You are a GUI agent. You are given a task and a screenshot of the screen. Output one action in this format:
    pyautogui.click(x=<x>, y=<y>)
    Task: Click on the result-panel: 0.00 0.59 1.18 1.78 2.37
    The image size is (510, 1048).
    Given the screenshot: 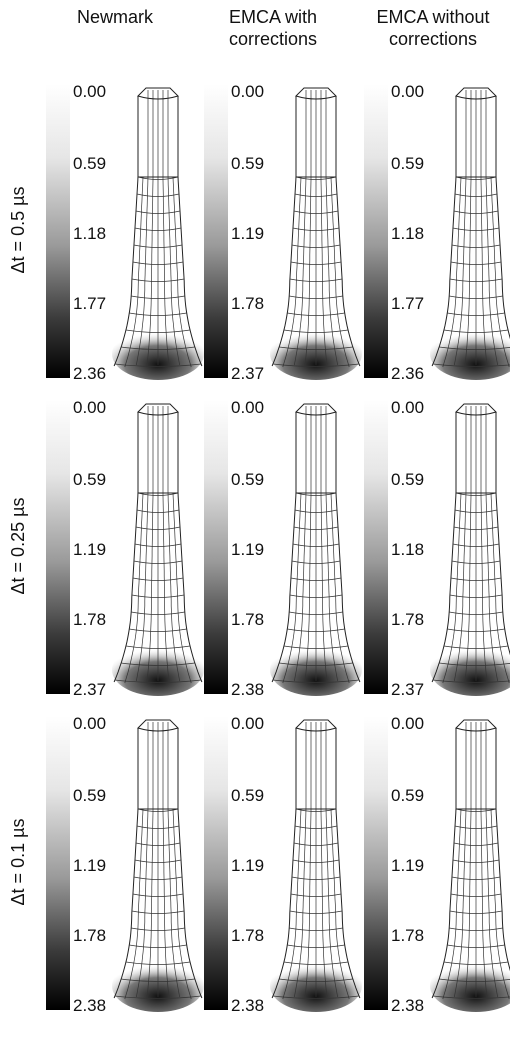 What is the action you would take?
    pyautogui.click(x=437, y=548)
    